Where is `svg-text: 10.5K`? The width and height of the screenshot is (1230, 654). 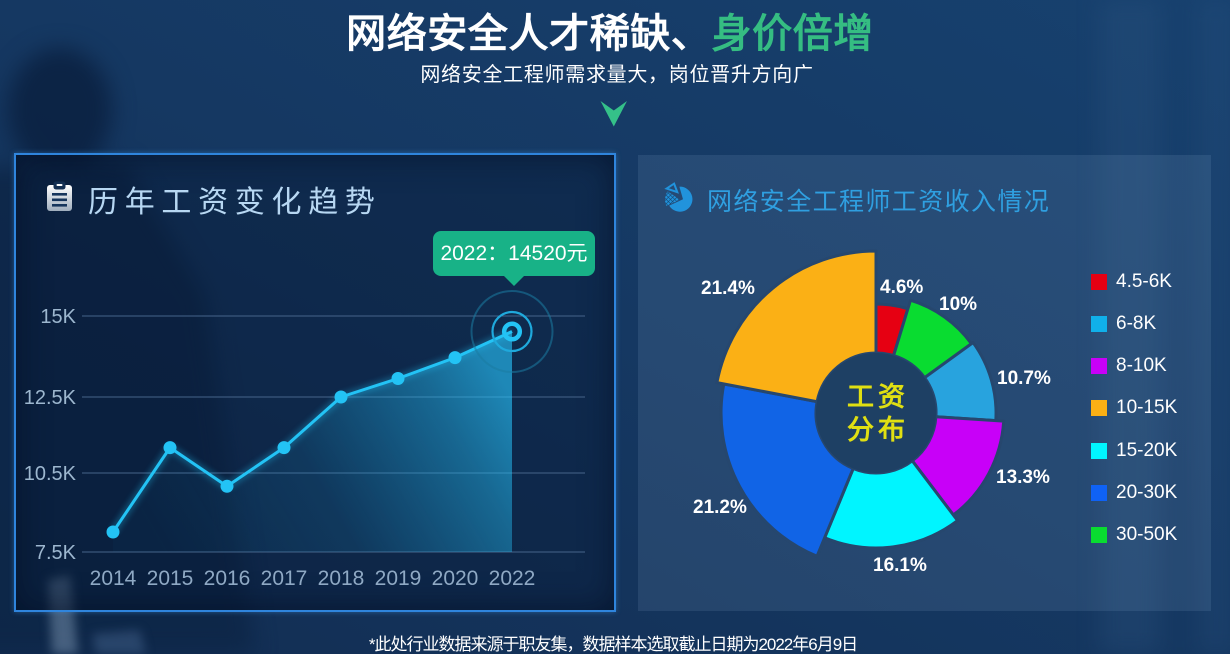 svg-text: 10.5K is located at coordinates (50, 474).